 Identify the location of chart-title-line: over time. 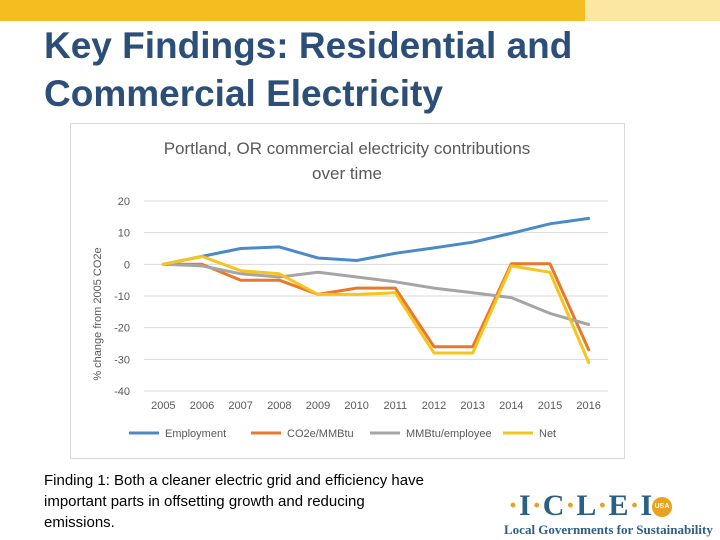
(347, 173).